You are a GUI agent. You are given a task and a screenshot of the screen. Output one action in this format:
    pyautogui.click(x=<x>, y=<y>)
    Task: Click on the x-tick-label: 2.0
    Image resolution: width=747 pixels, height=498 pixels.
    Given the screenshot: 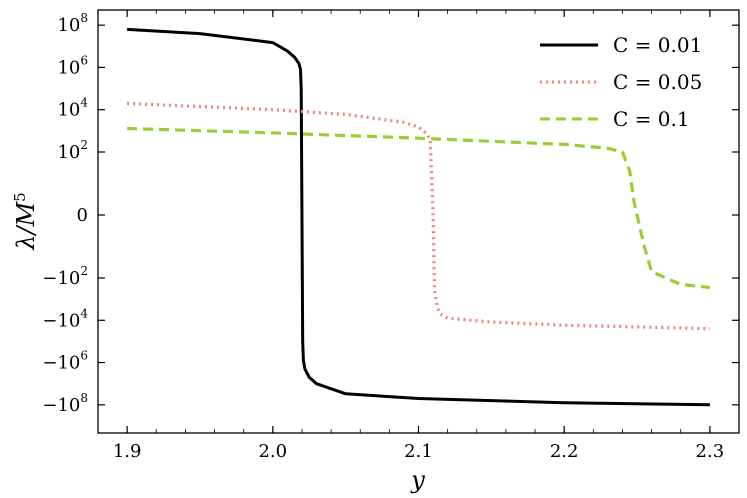 What is the action you would take?
    pyautogui.click(x=272, y=451)
    